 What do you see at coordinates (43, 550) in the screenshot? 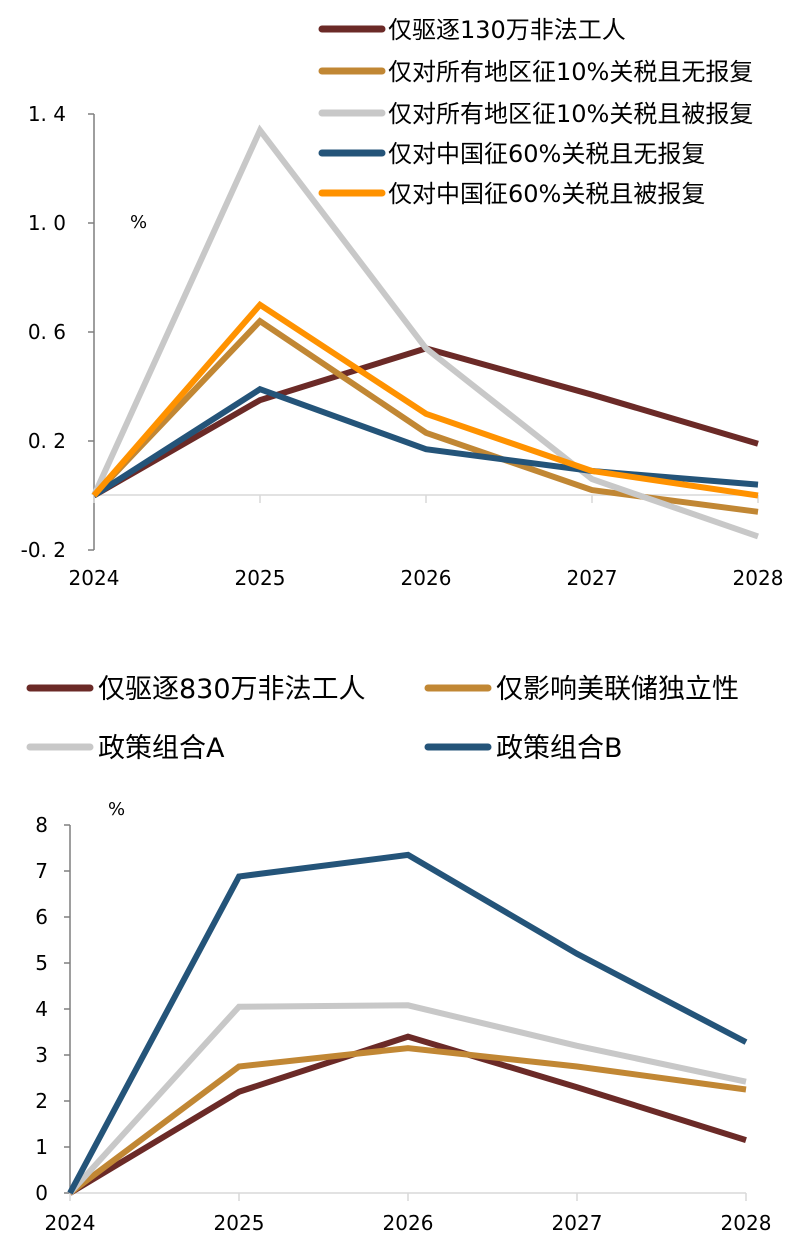
I see `chart1-y-tick-label: -0. 2` at bounding box center [43, 550].